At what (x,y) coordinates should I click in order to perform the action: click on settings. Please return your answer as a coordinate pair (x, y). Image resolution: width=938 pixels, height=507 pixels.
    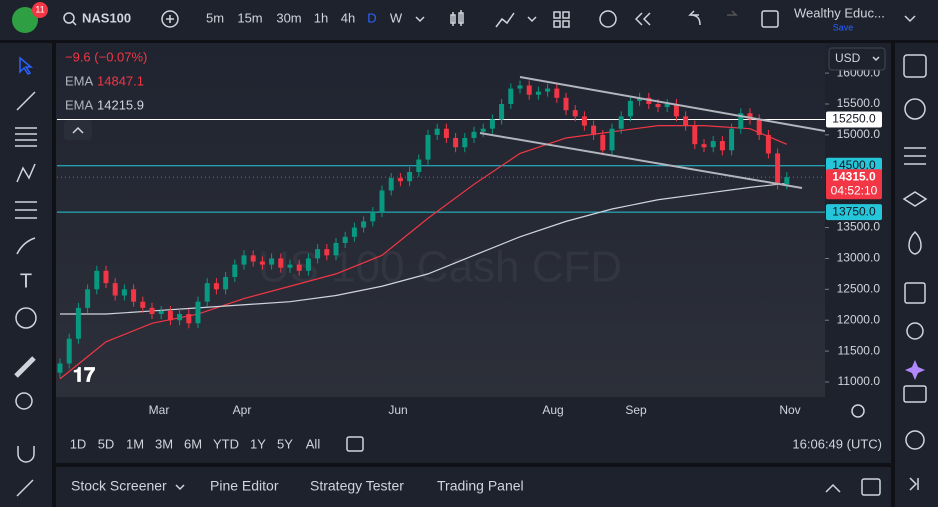
    Looking at the image, I should click on (858, 411).